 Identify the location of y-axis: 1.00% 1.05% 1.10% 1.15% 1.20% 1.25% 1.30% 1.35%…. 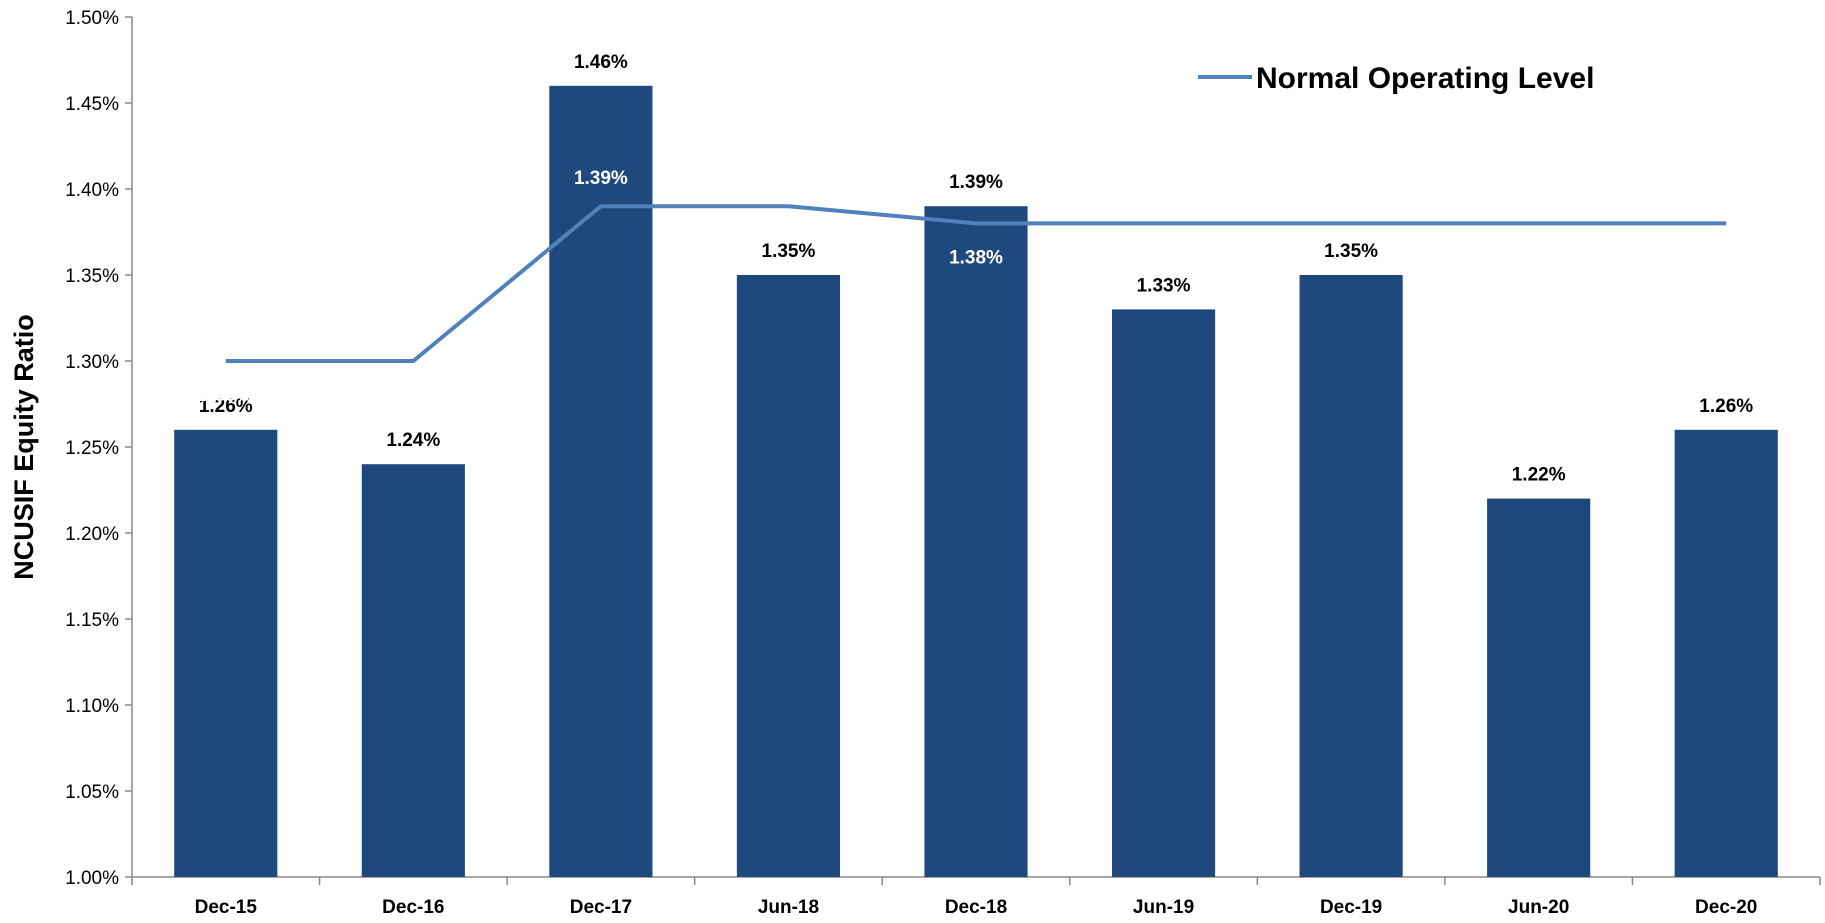
(99, 448).